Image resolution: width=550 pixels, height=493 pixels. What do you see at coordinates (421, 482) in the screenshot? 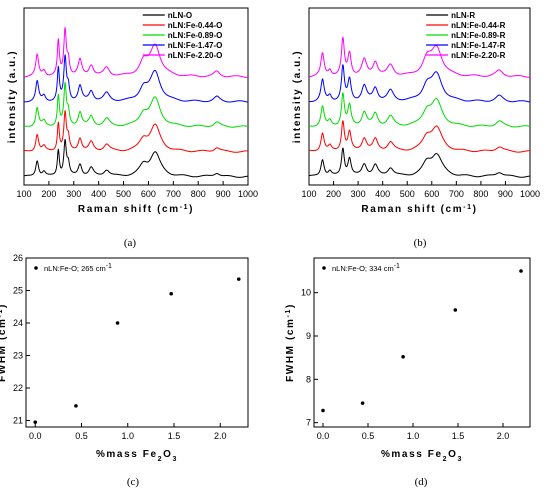
I see `panel-caption: (d)` at bounding box center [421, 482].